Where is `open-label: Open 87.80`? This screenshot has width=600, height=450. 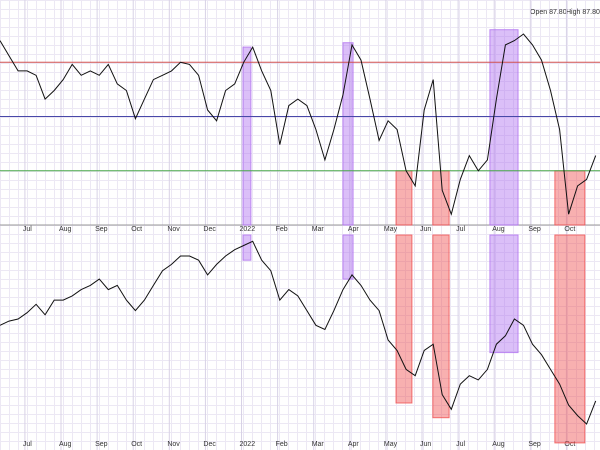
open-label: Open 87.80 is located at coordinates (548, 12).